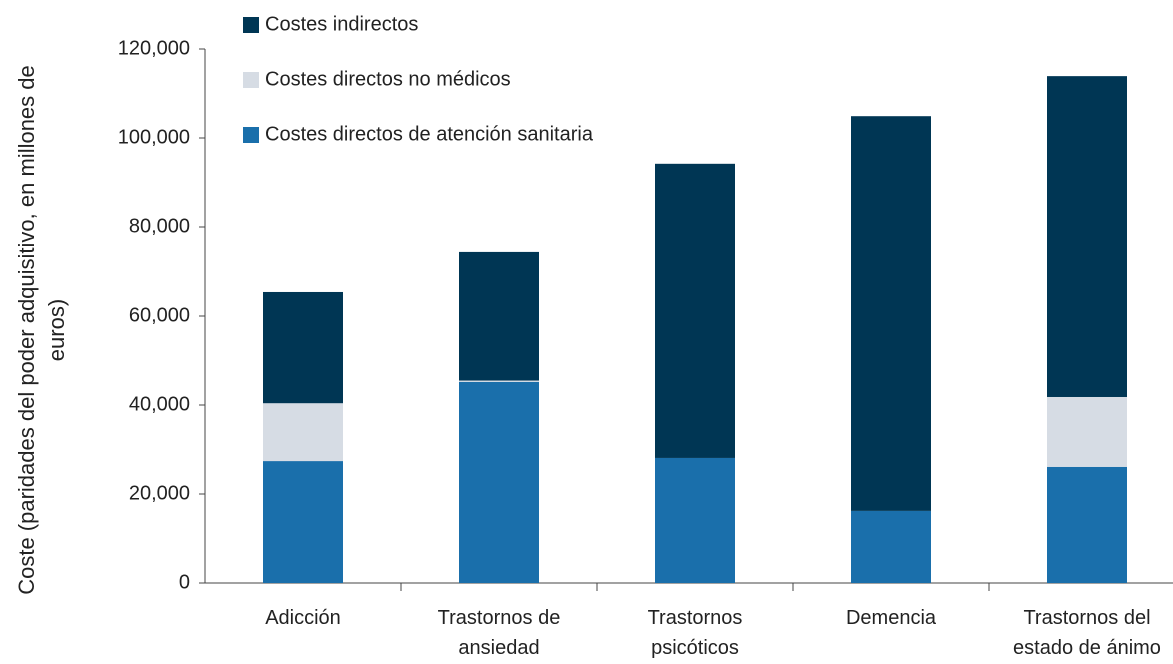  Describe the element at coordinates (154, 48) in the screenshot. I see `y-tick-label: 120,000` at that location.